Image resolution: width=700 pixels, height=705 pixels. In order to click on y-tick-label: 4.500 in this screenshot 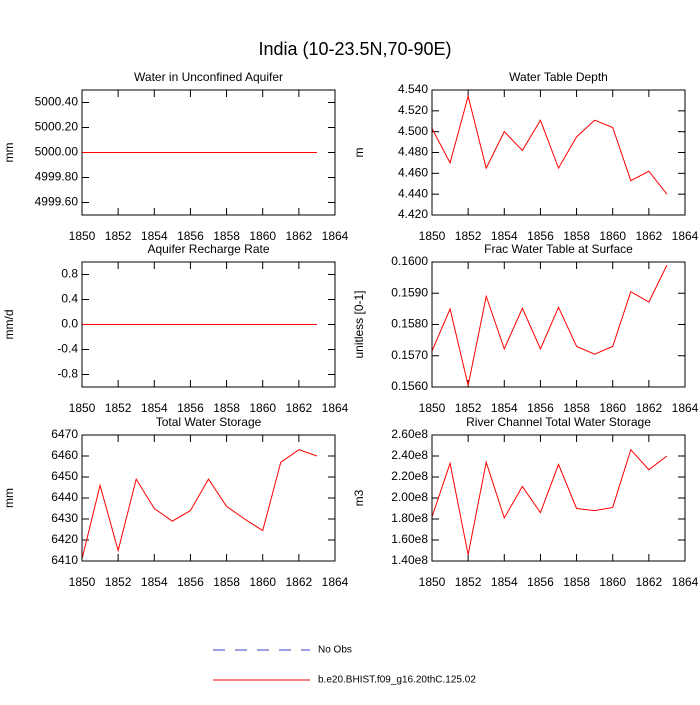, I will do `click(413, 131)`.